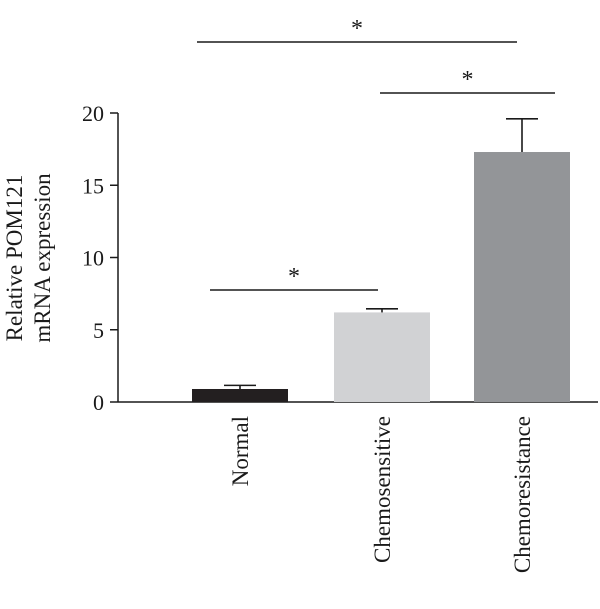 The width and height of the screenshot is (600, 609). I want to click on y-tick-label: 0, so click(98, 402).